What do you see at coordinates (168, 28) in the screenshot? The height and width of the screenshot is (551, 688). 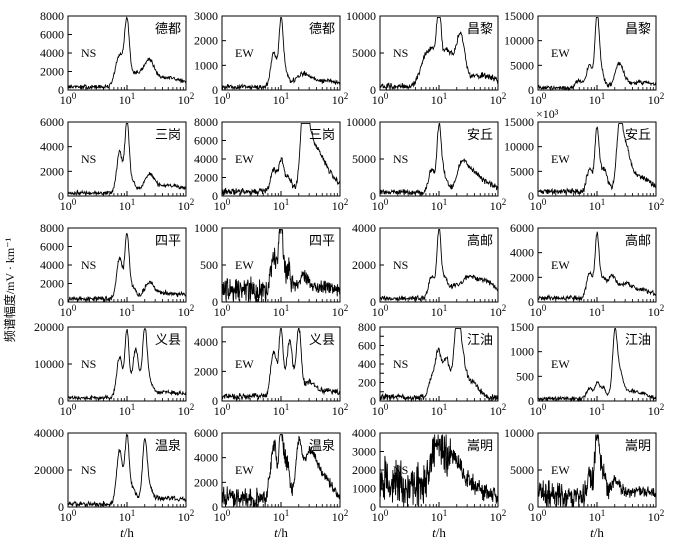 I see `station-name: 德都` at bounding box center [168, 28].